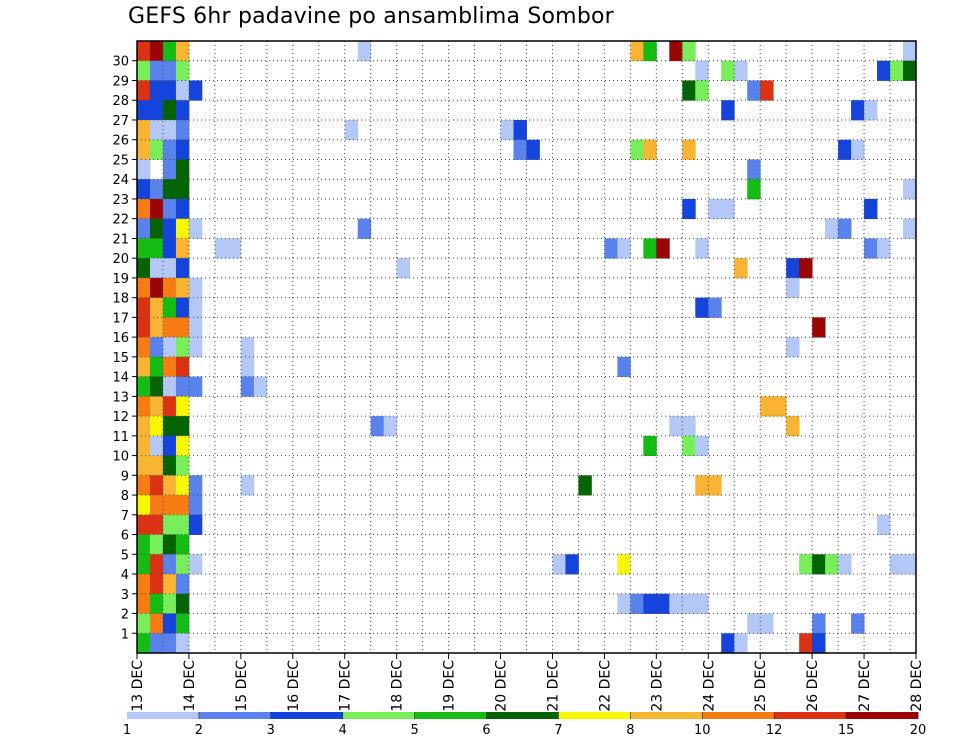  I want to click on y-tick-label: 16, so click(120, 338).